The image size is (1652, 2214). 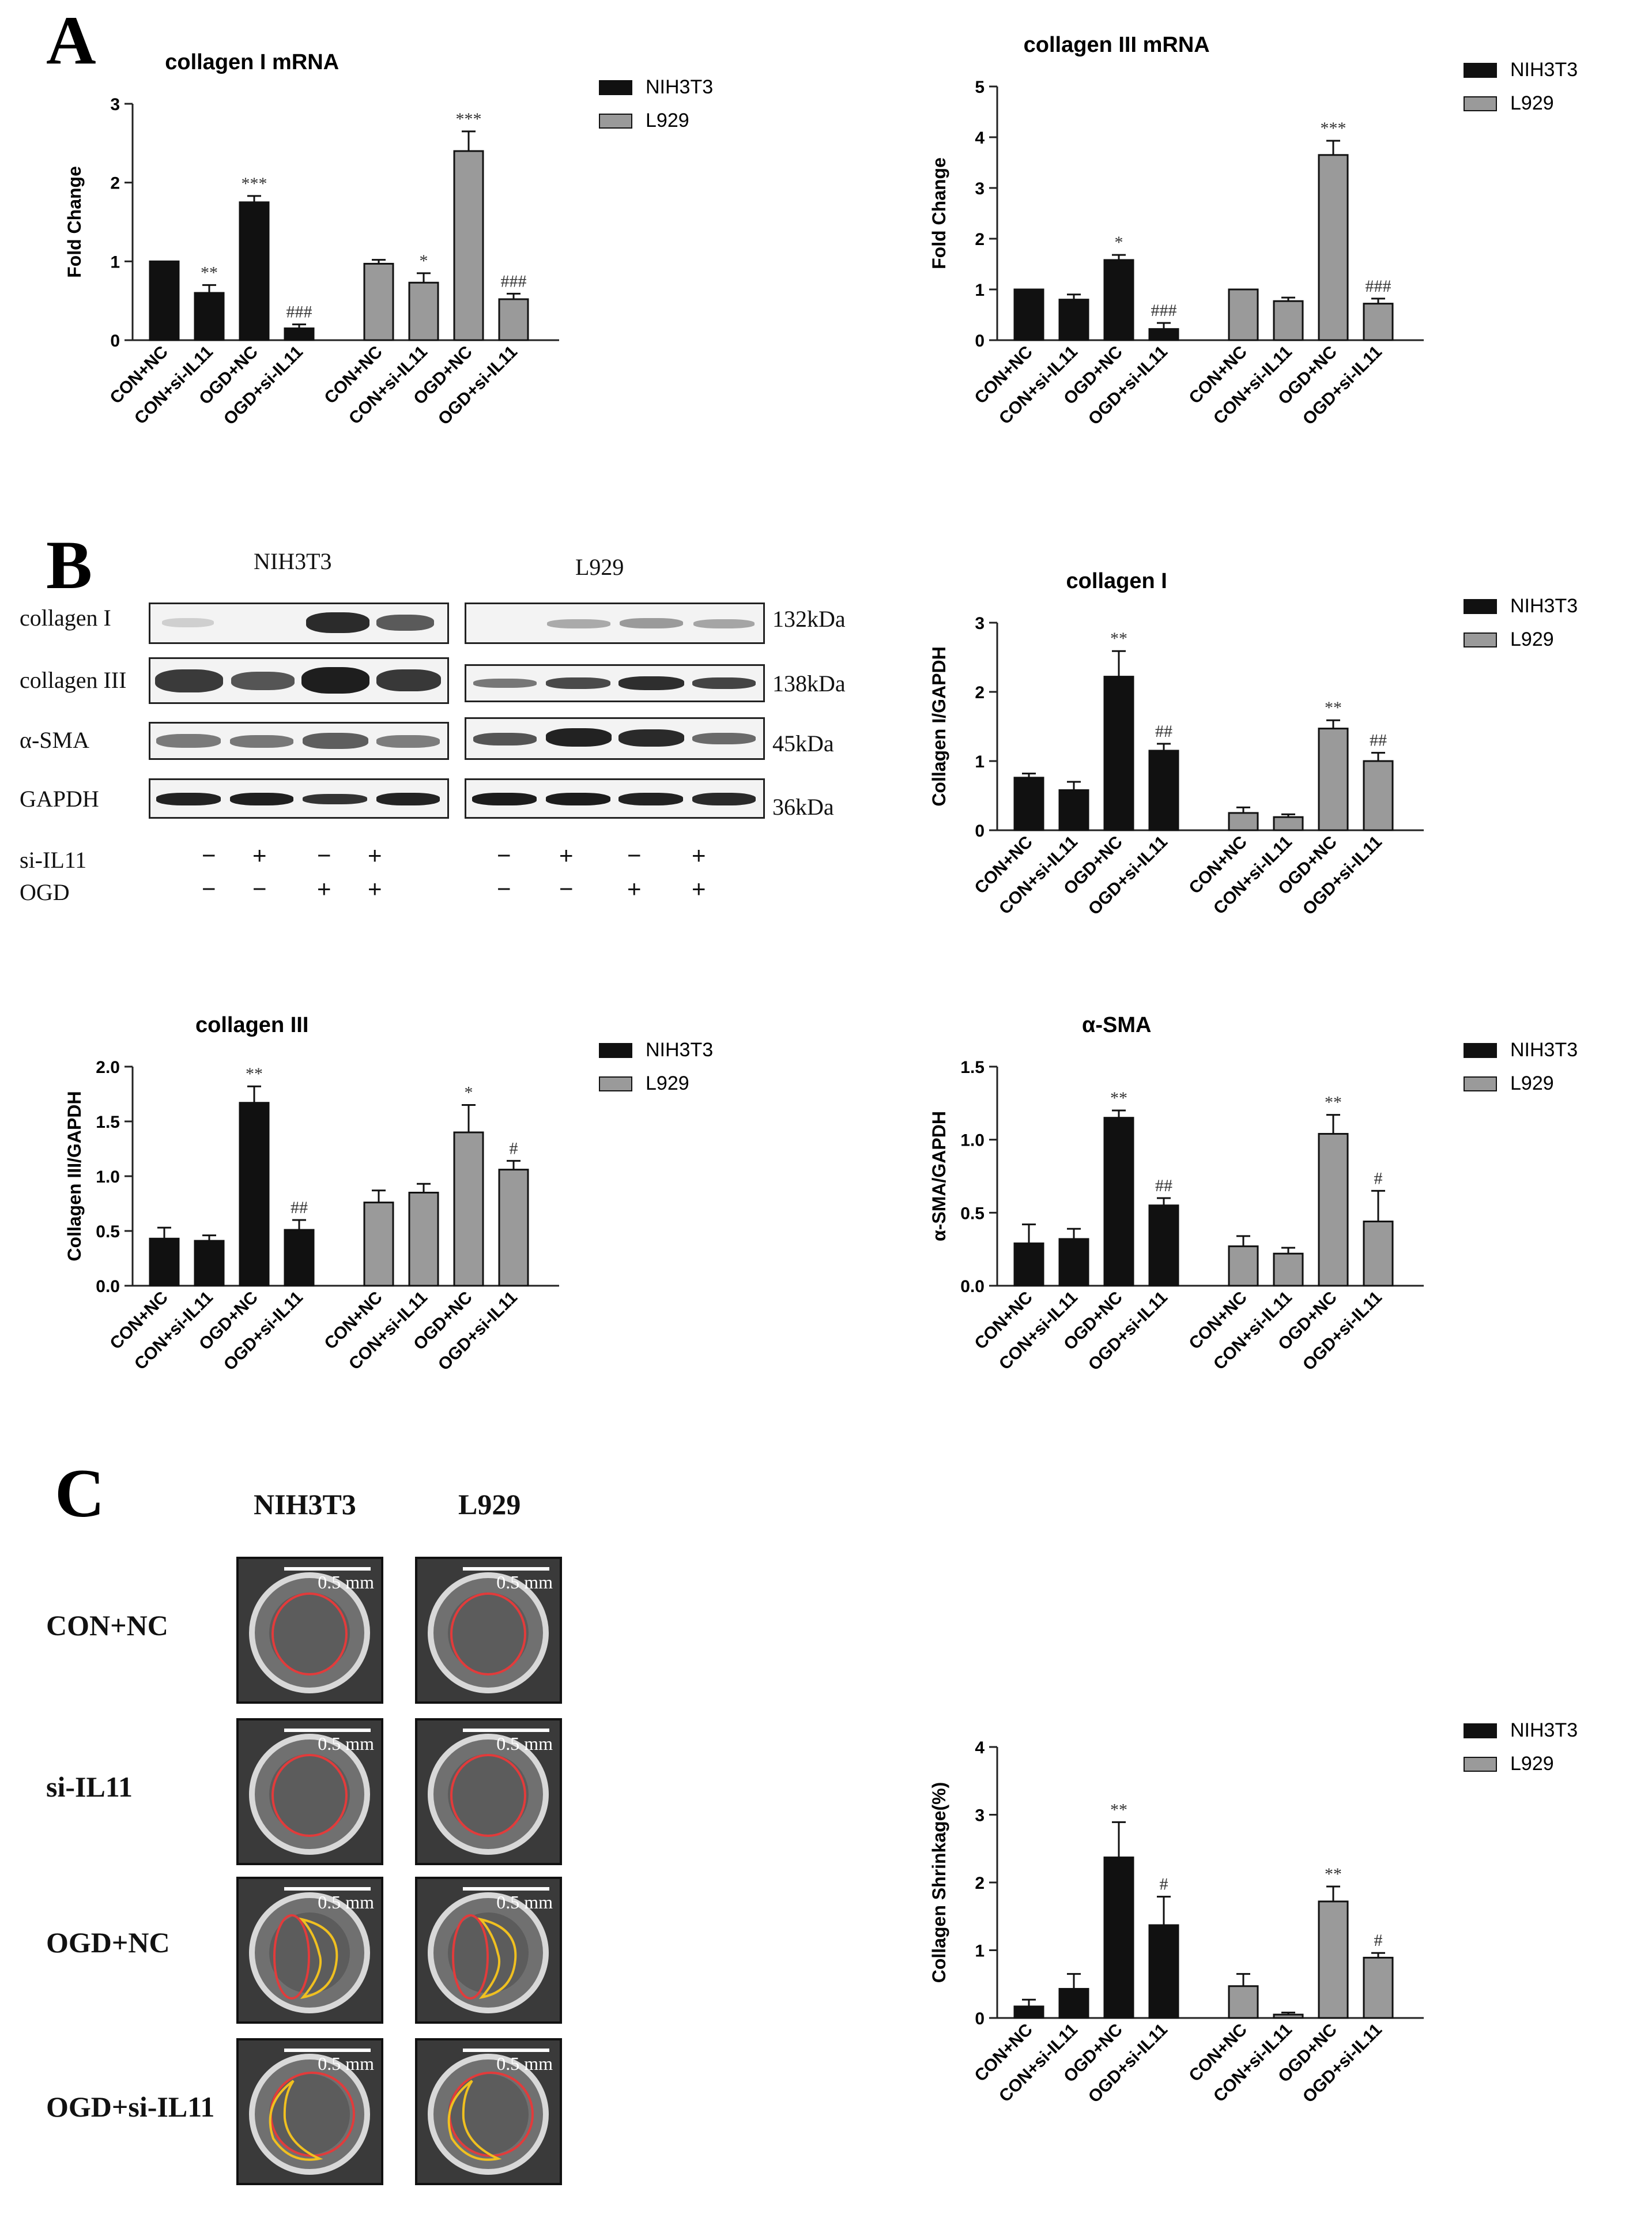 What do you see at coordinates (375, 888) in the screenshot?
I see `wb-sign: +` at bounding box center [375, 888].